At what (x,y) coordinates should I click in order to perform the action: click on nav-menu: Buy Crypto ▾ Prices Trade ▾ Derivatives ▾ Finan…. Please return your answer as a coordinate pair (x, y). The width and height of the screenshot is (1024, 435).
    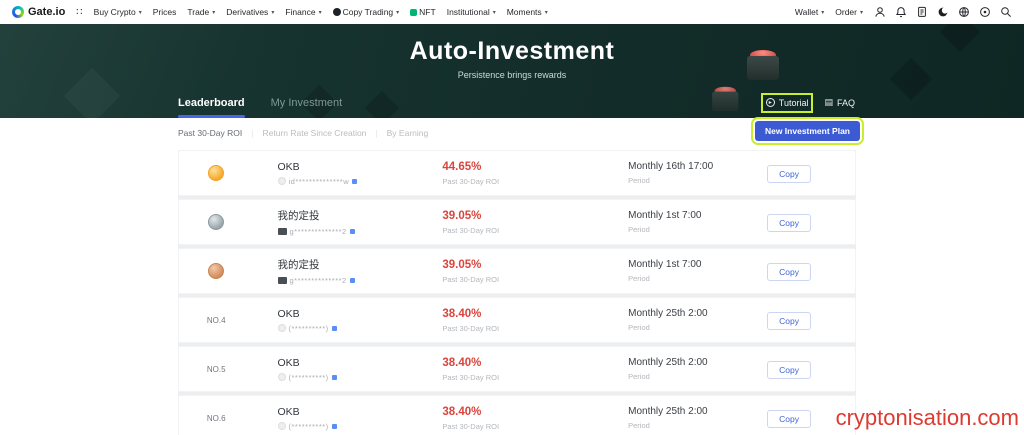
    Looking at the image, I should click on (321, 12).